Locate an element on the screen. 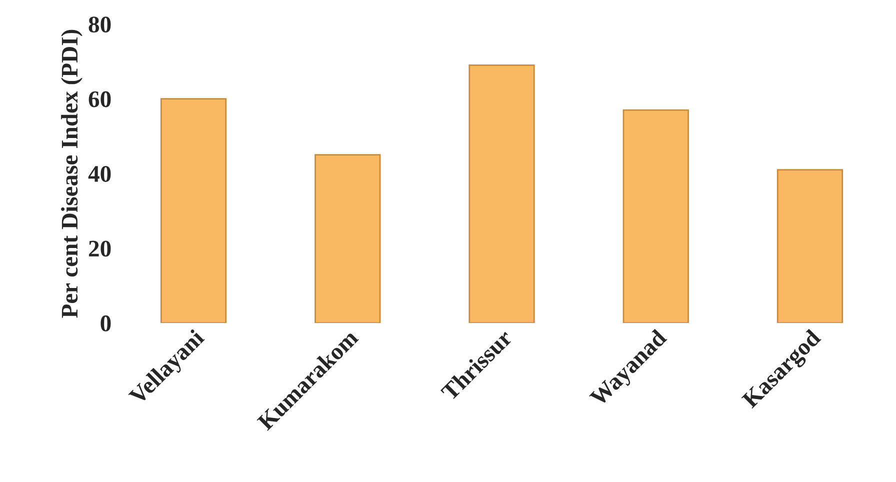 Image resolution: width=896 pixels, height=482 pixels. y-tick-label: 20 is located at coordinates (100, 248).